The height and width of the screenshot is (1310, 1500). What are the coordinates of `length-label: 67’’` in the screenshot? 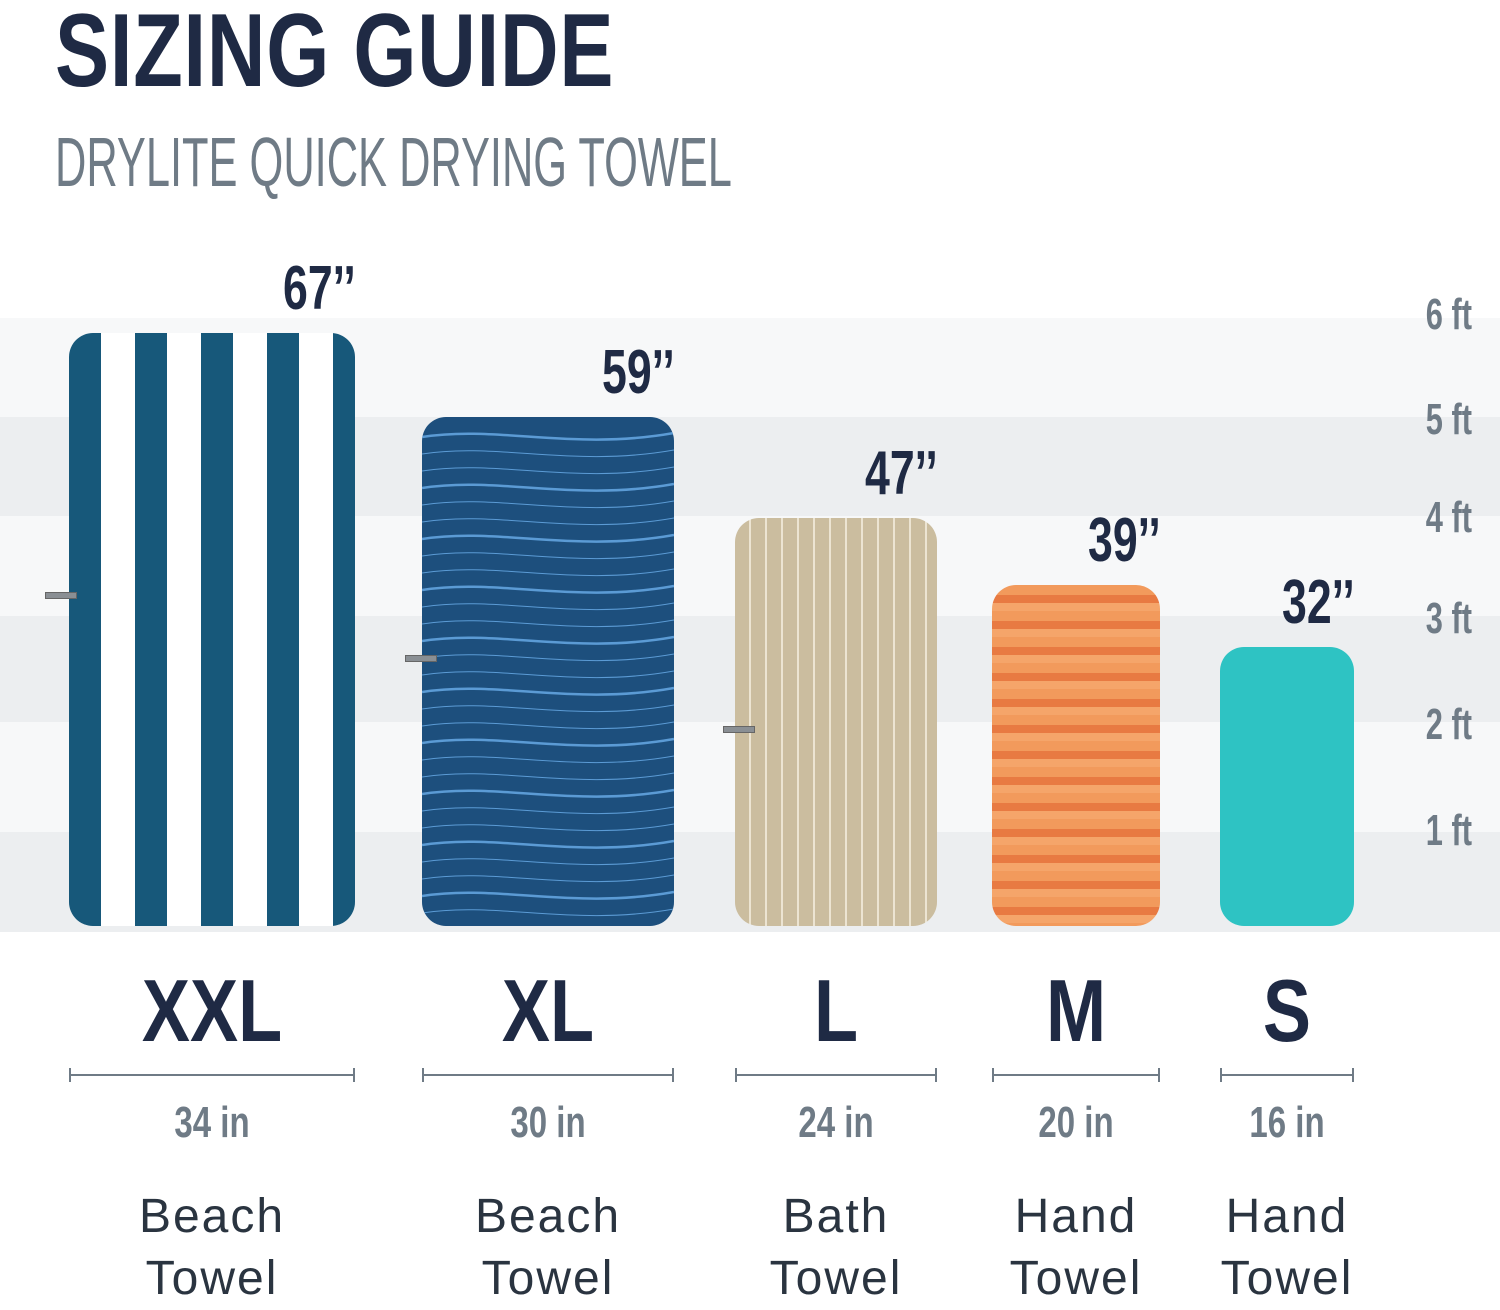 It's located at (319, 289).